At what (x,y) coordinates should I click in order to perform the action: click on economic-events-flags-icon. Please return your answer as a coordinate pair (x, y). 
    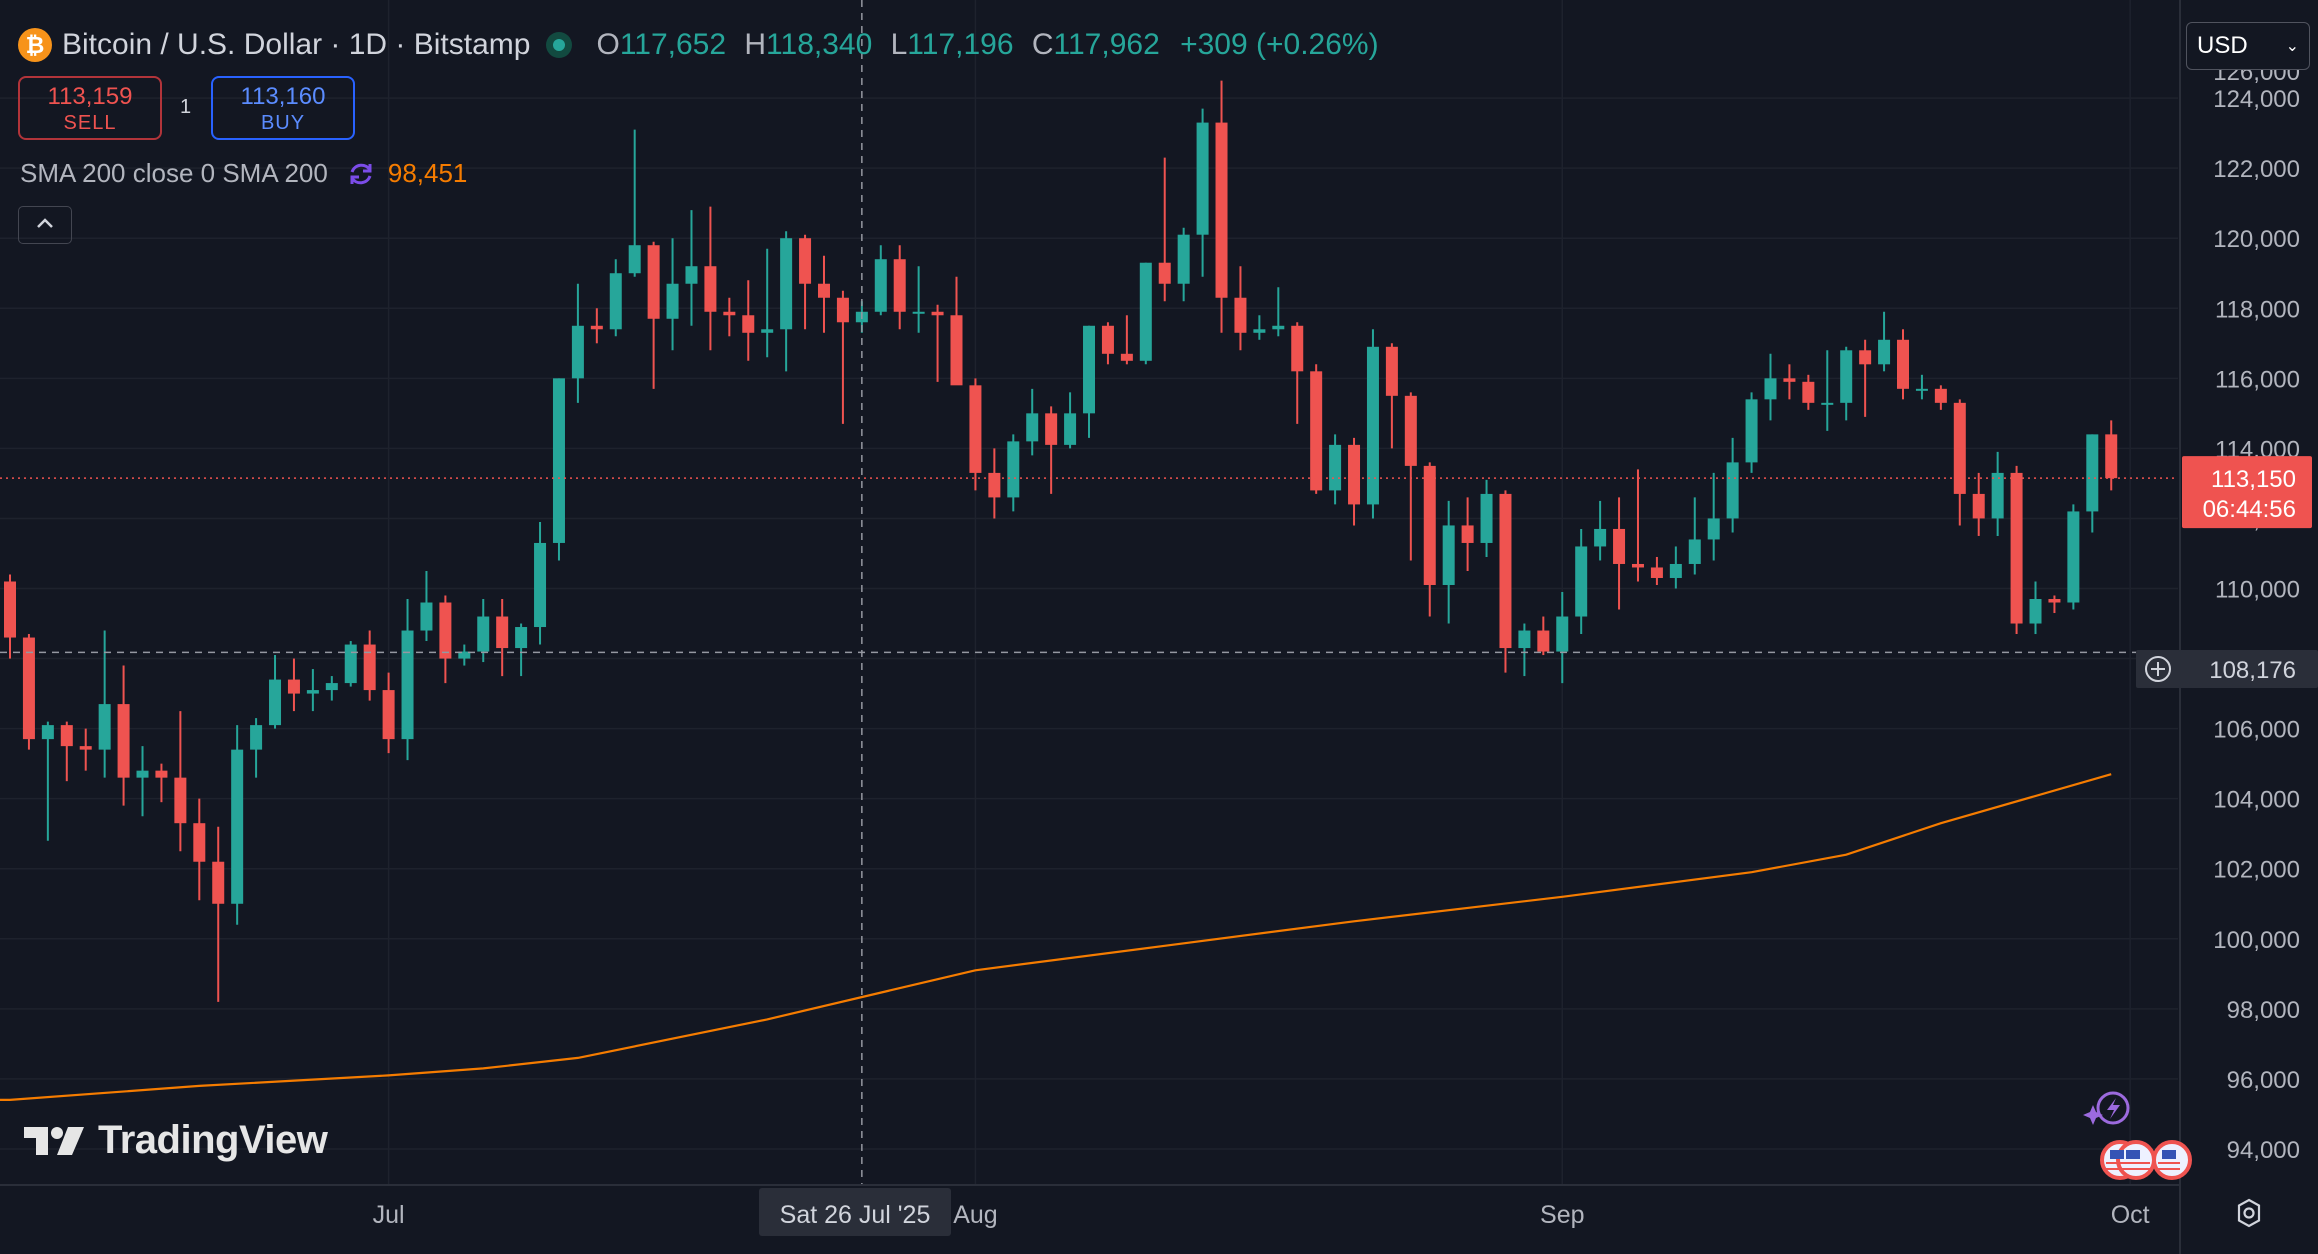
    Looking at the image, I should click on (2146, 1160).